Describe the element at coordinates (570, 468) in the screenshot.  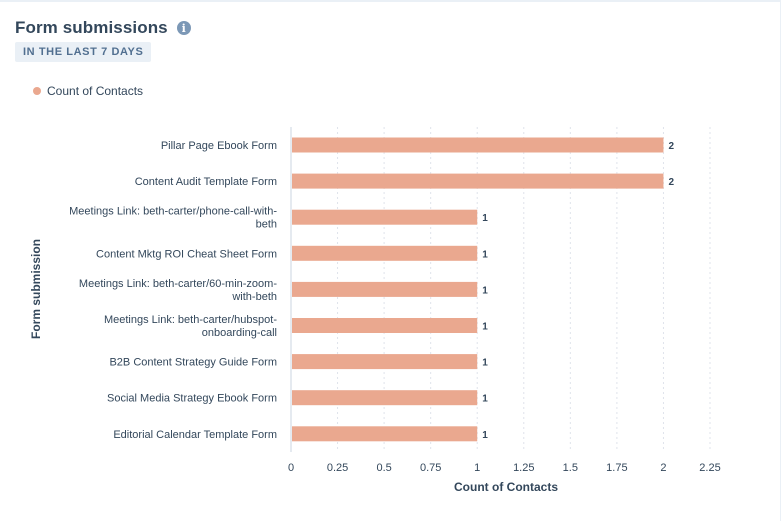
I see `x-tick-label: 1.5` at that location.